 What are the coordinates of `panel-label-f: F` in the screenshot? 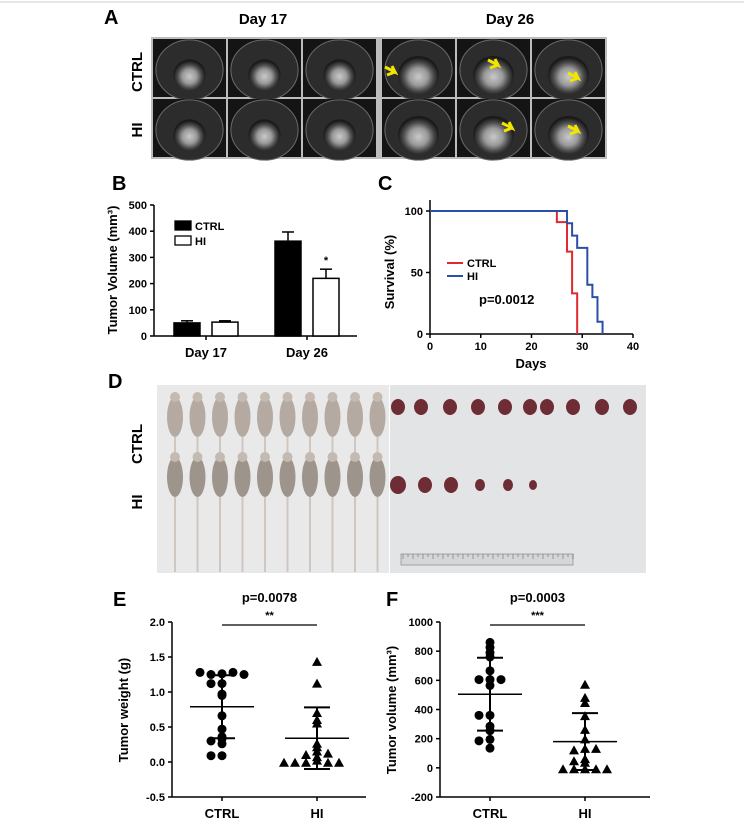 It's located at (392, 600).